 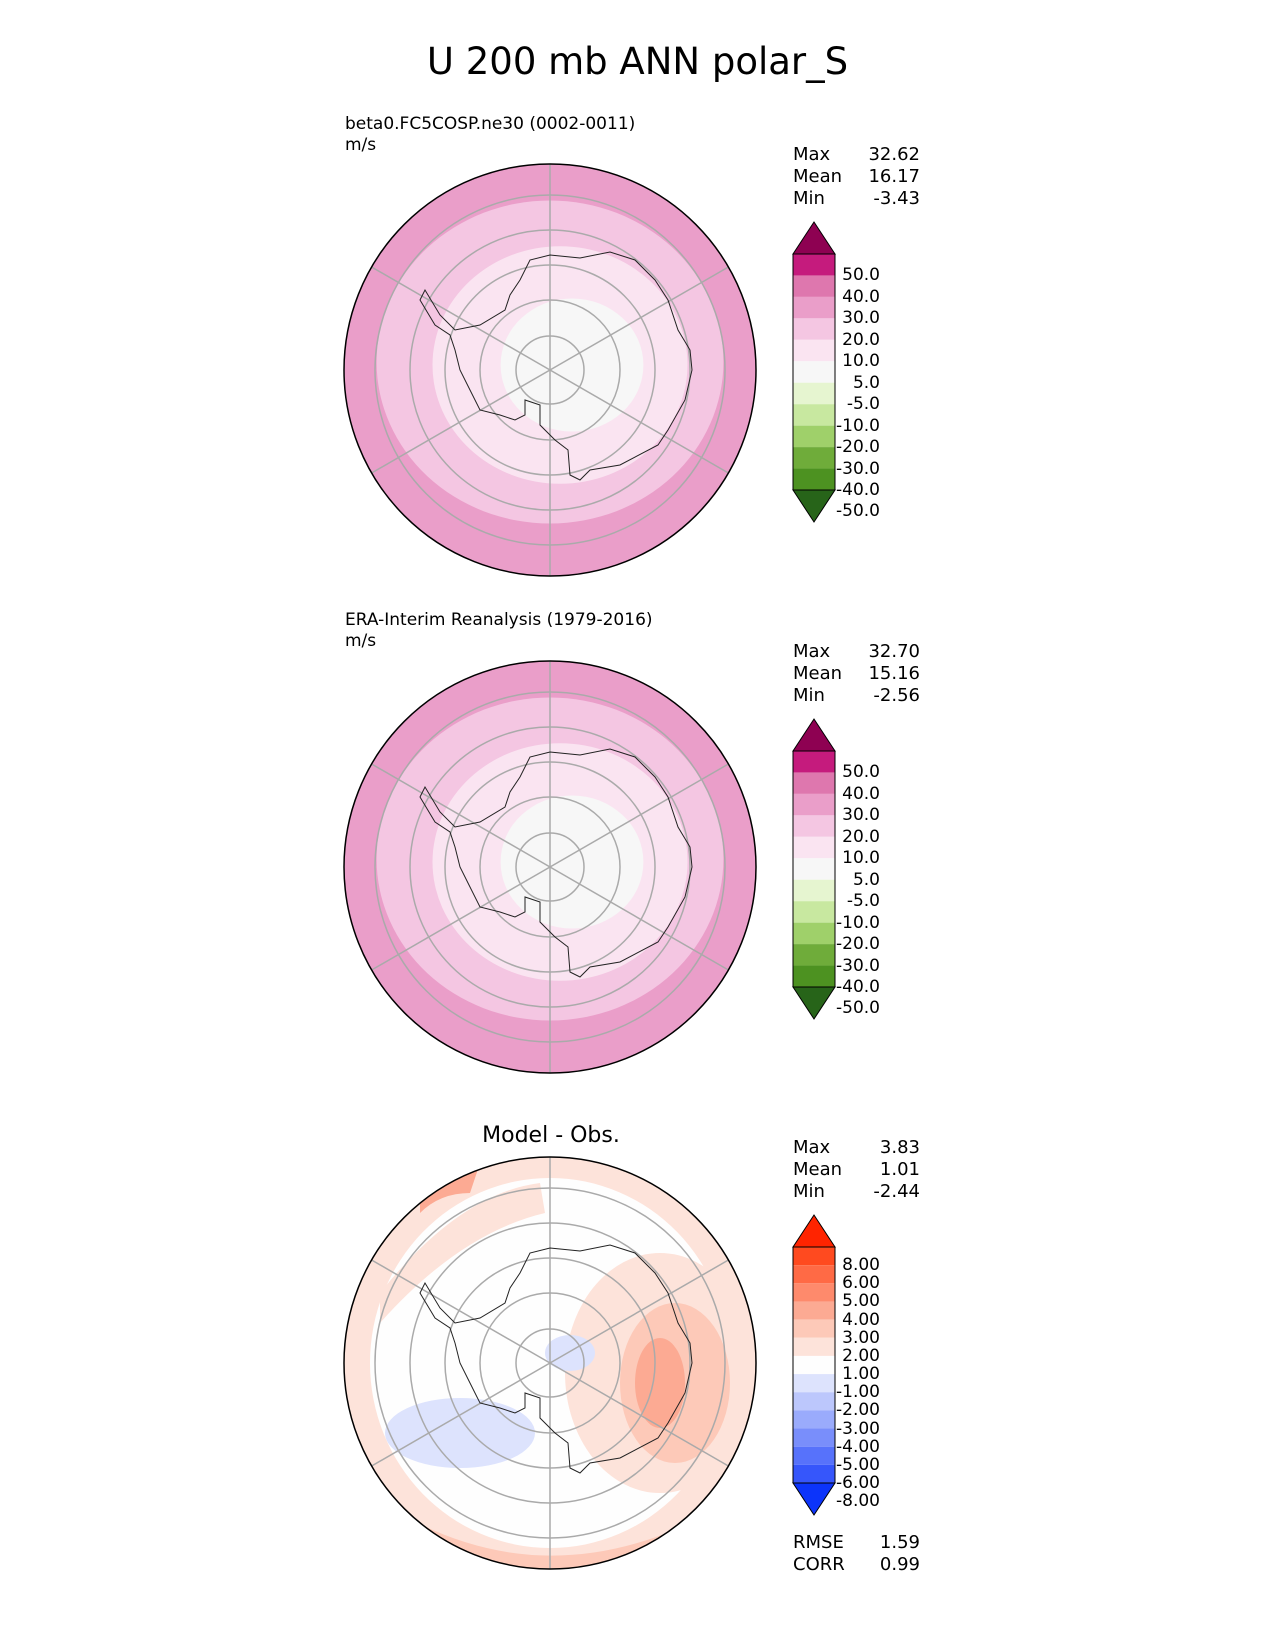 I want to click on stat-mean-value: 16.17, so click(x=894, y=176).